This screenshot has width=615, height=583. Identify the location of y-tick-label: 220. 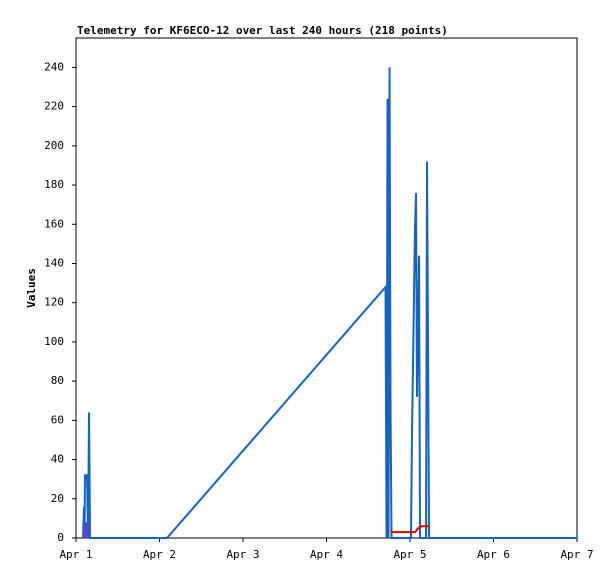
(54, 106).